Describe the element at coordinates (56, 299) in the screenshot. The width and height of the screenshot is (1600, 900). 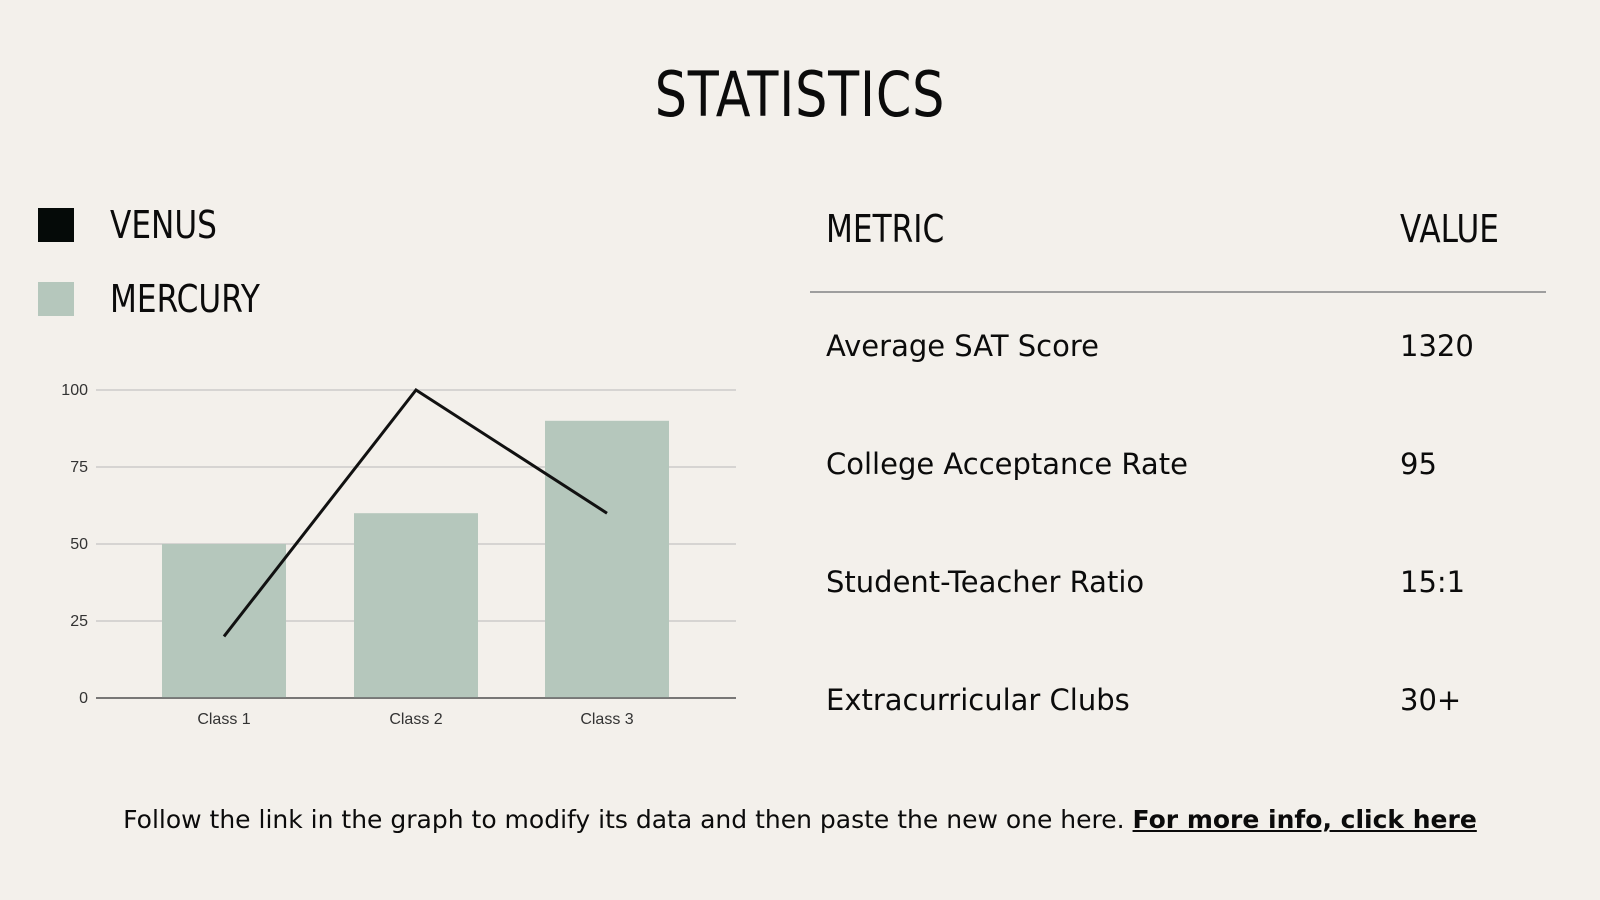
I see `mercury-swatch` at that location.